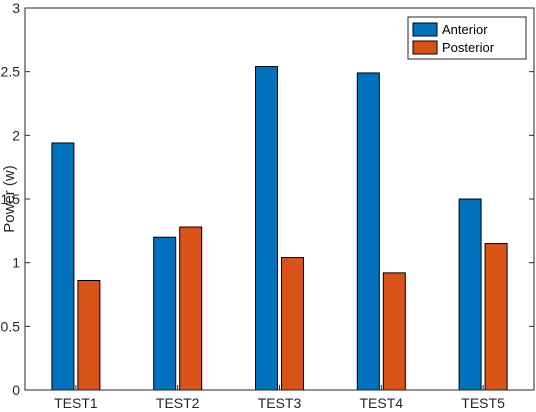 This screenshot has height=412, width=536. Describe the element at coordinates (16, 8) in the screenshot. I see `y-tick-label: 3` at that location.